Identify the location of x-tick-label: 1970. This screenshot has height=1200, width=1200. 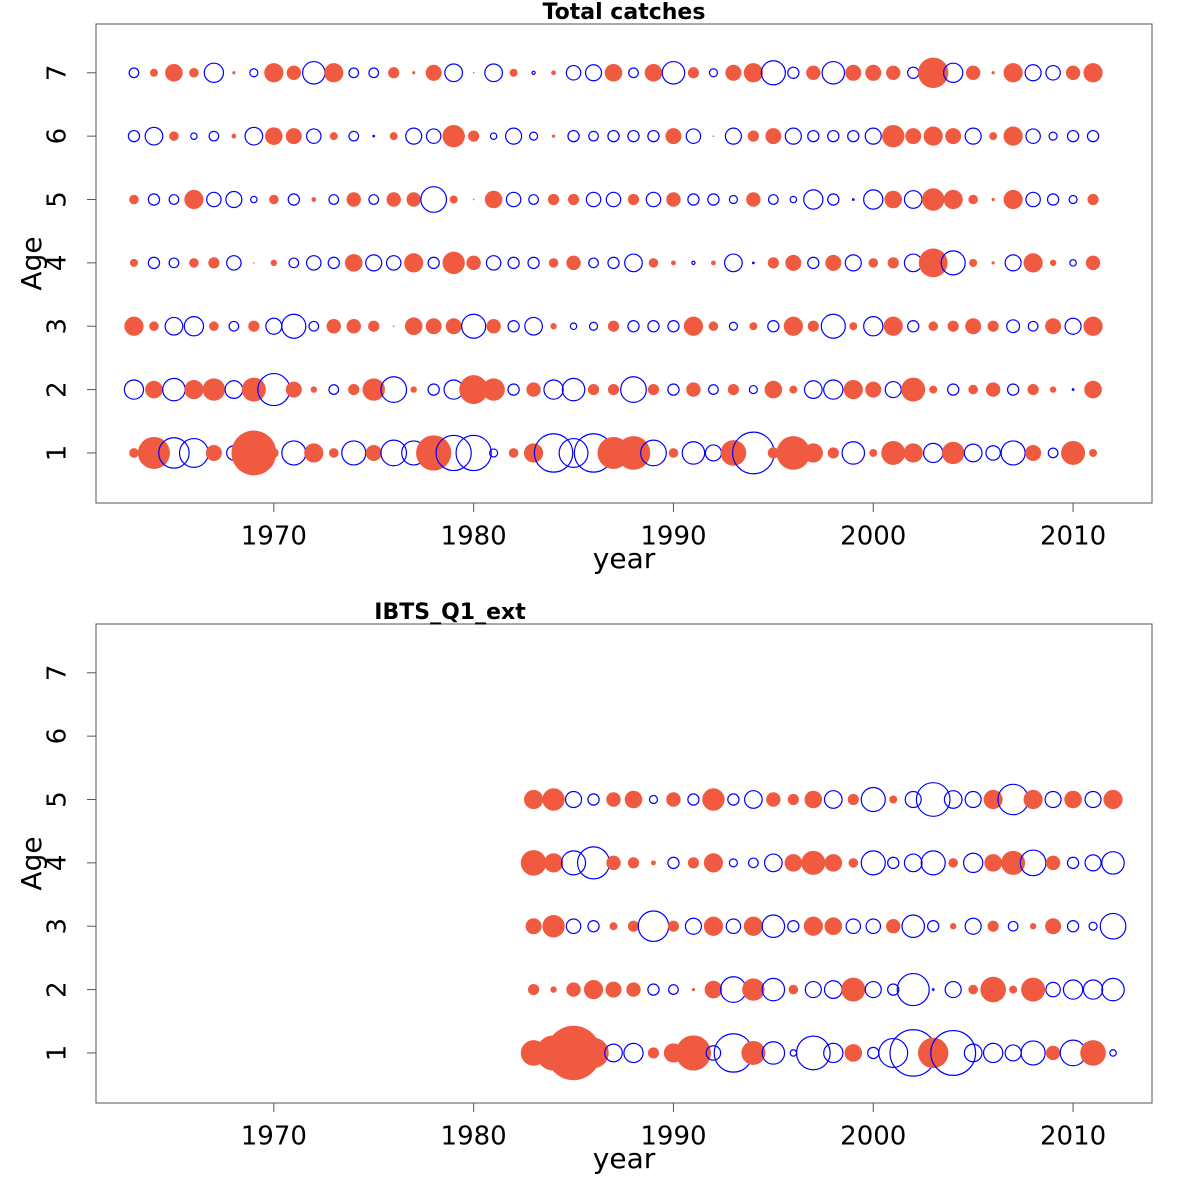
(274, 537).